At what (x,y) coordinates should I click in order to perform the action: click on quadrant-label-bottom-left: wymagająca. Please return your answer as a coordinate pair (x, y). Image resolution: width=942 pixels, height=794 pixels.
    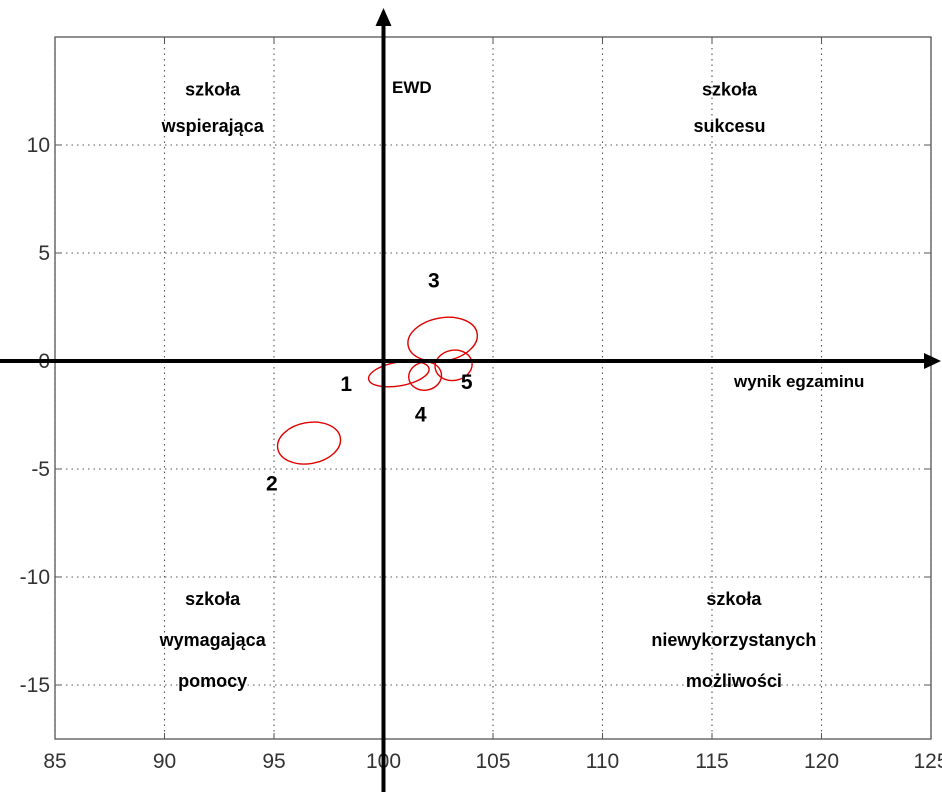
    Looking at the image, I should click on (213, 640).